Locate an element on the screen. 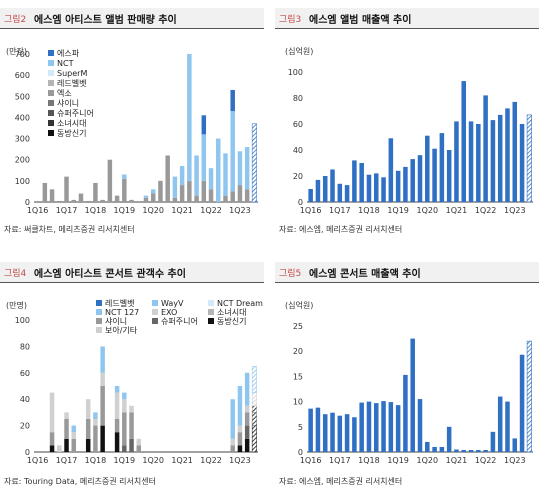  legend-label: NCT 127 is located at coordinates (122, 312).